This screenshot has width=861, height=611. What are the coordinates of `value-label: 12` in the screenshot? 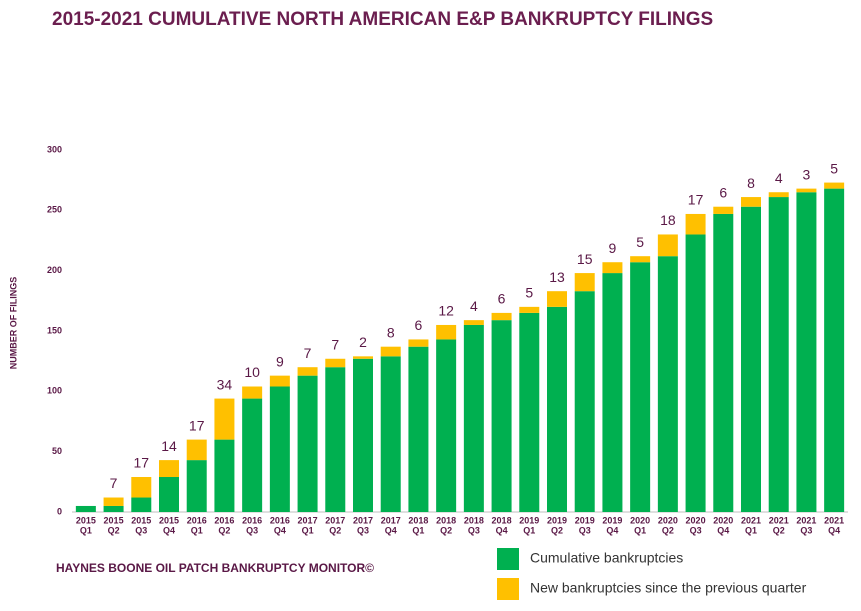 It's located at (446, 311).